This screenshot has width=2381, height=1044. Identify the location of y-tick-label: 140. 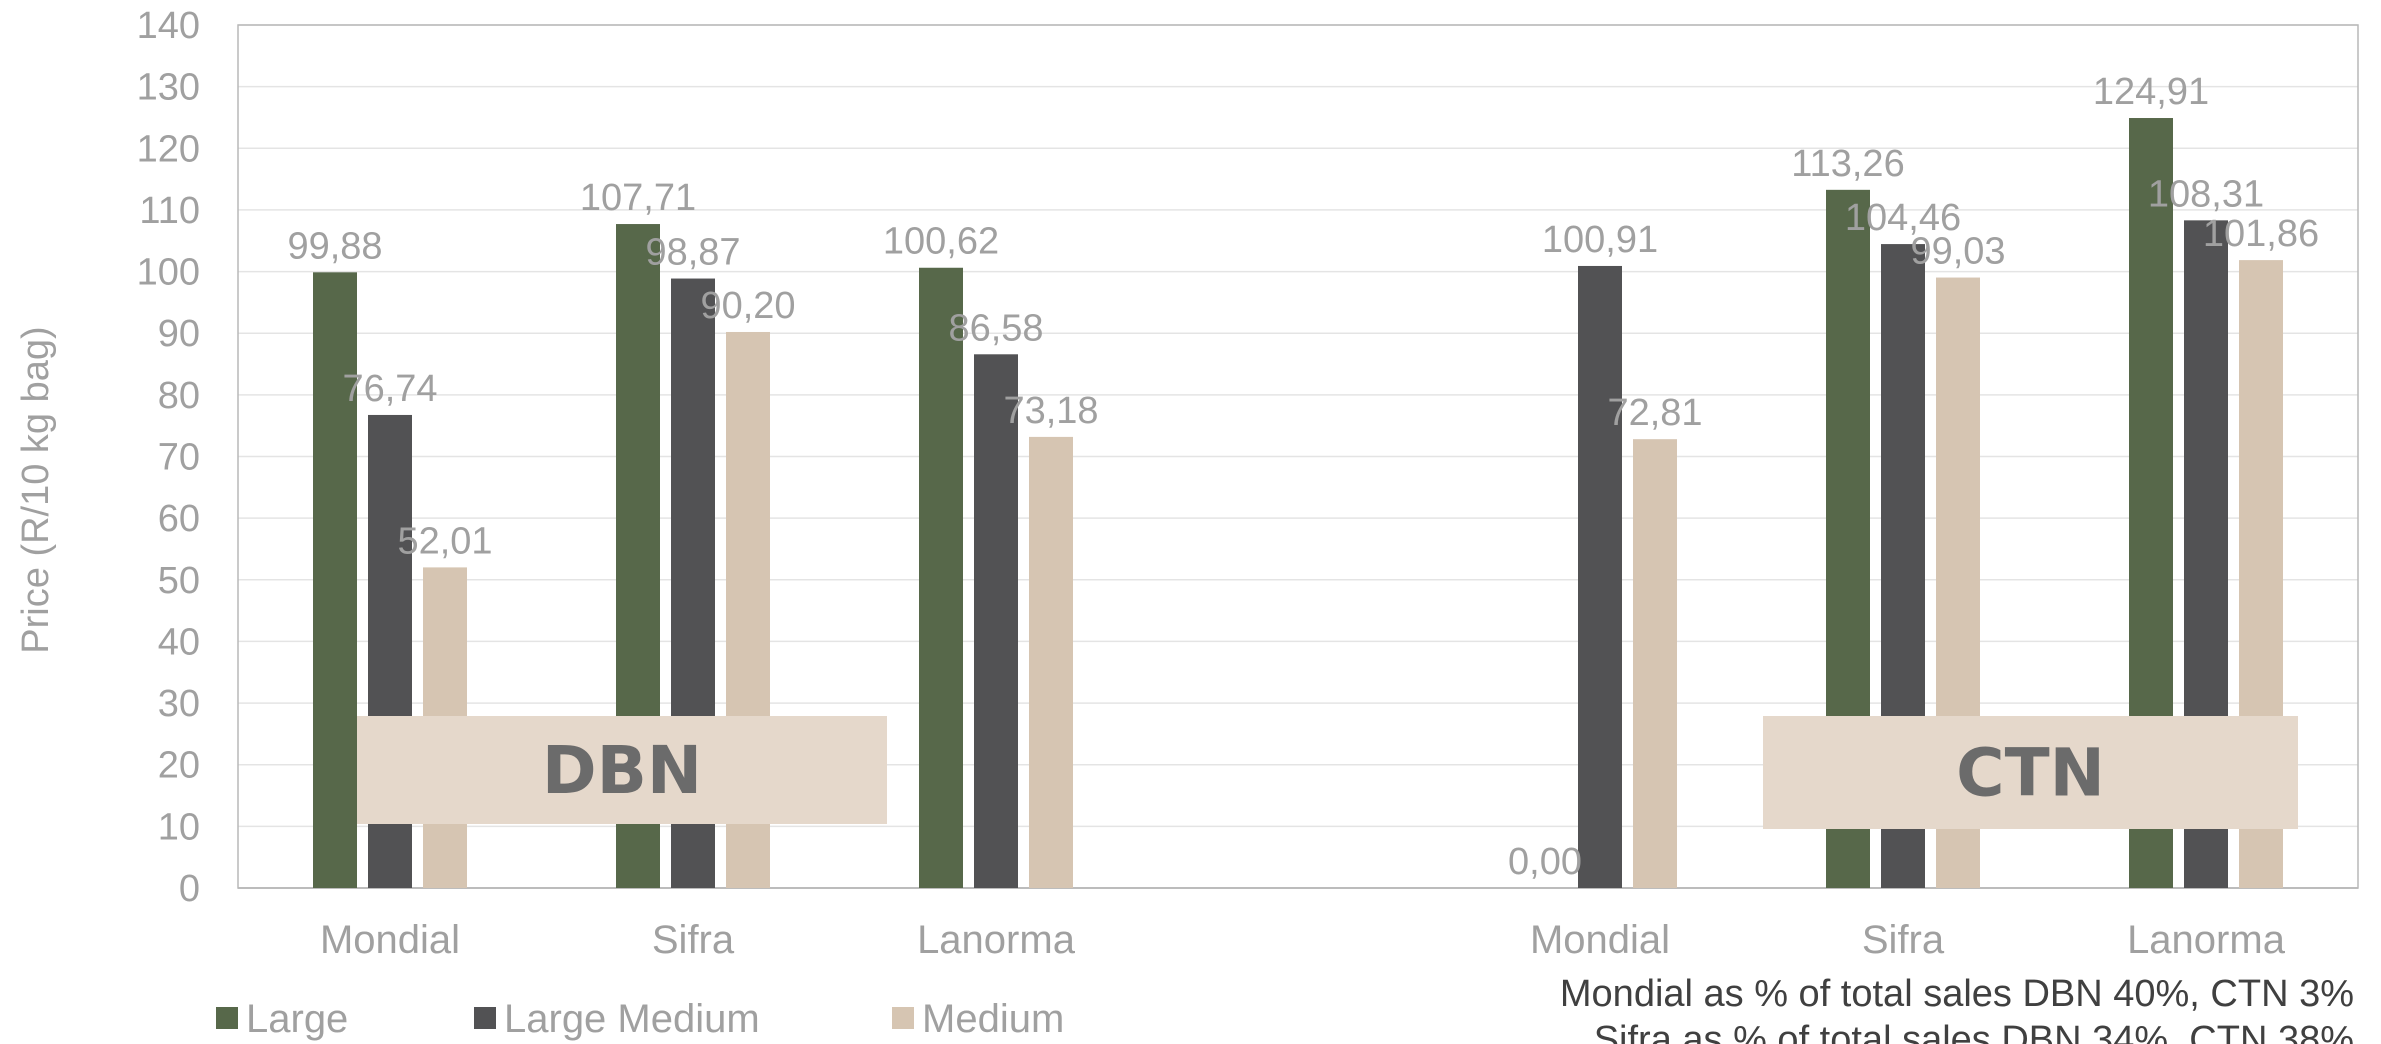
(168, 26).